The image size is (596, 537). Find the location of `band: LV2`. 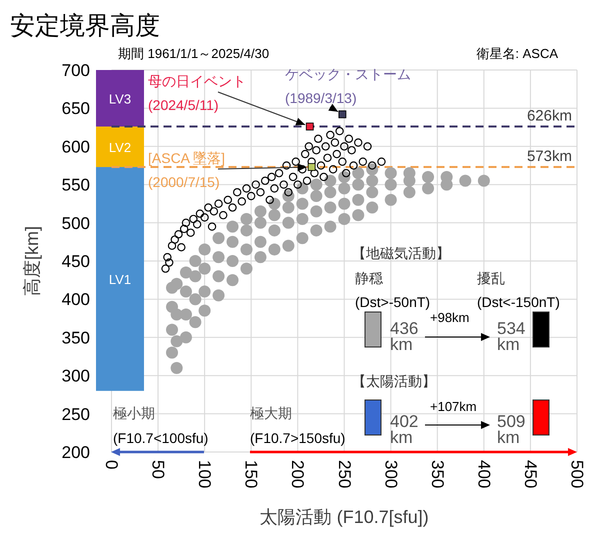

band: LV2 is located at coordinates (120, 147).